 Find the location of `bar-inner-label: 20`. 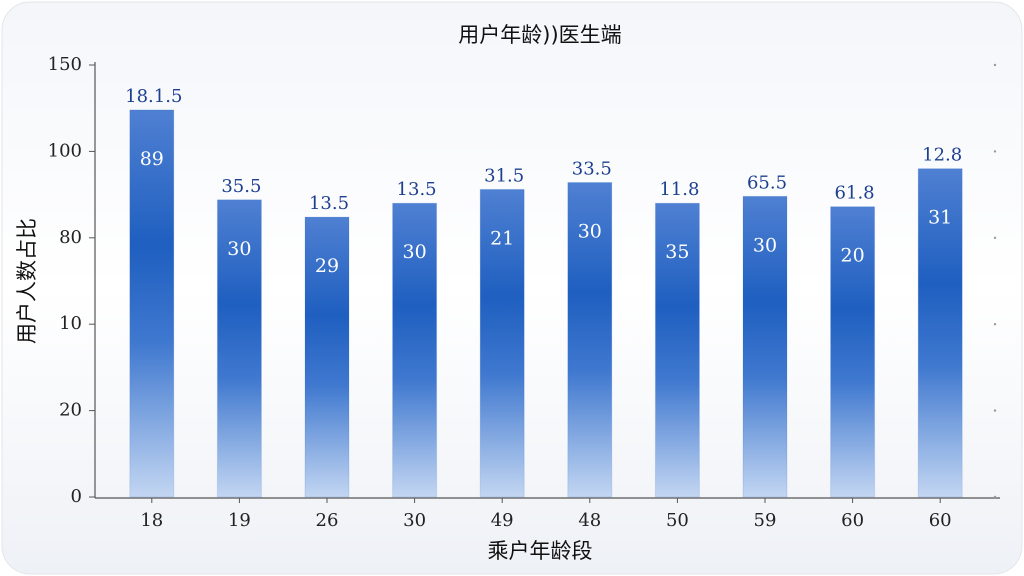

bar-inner-label: 20 is located at coordinates (853, 256).